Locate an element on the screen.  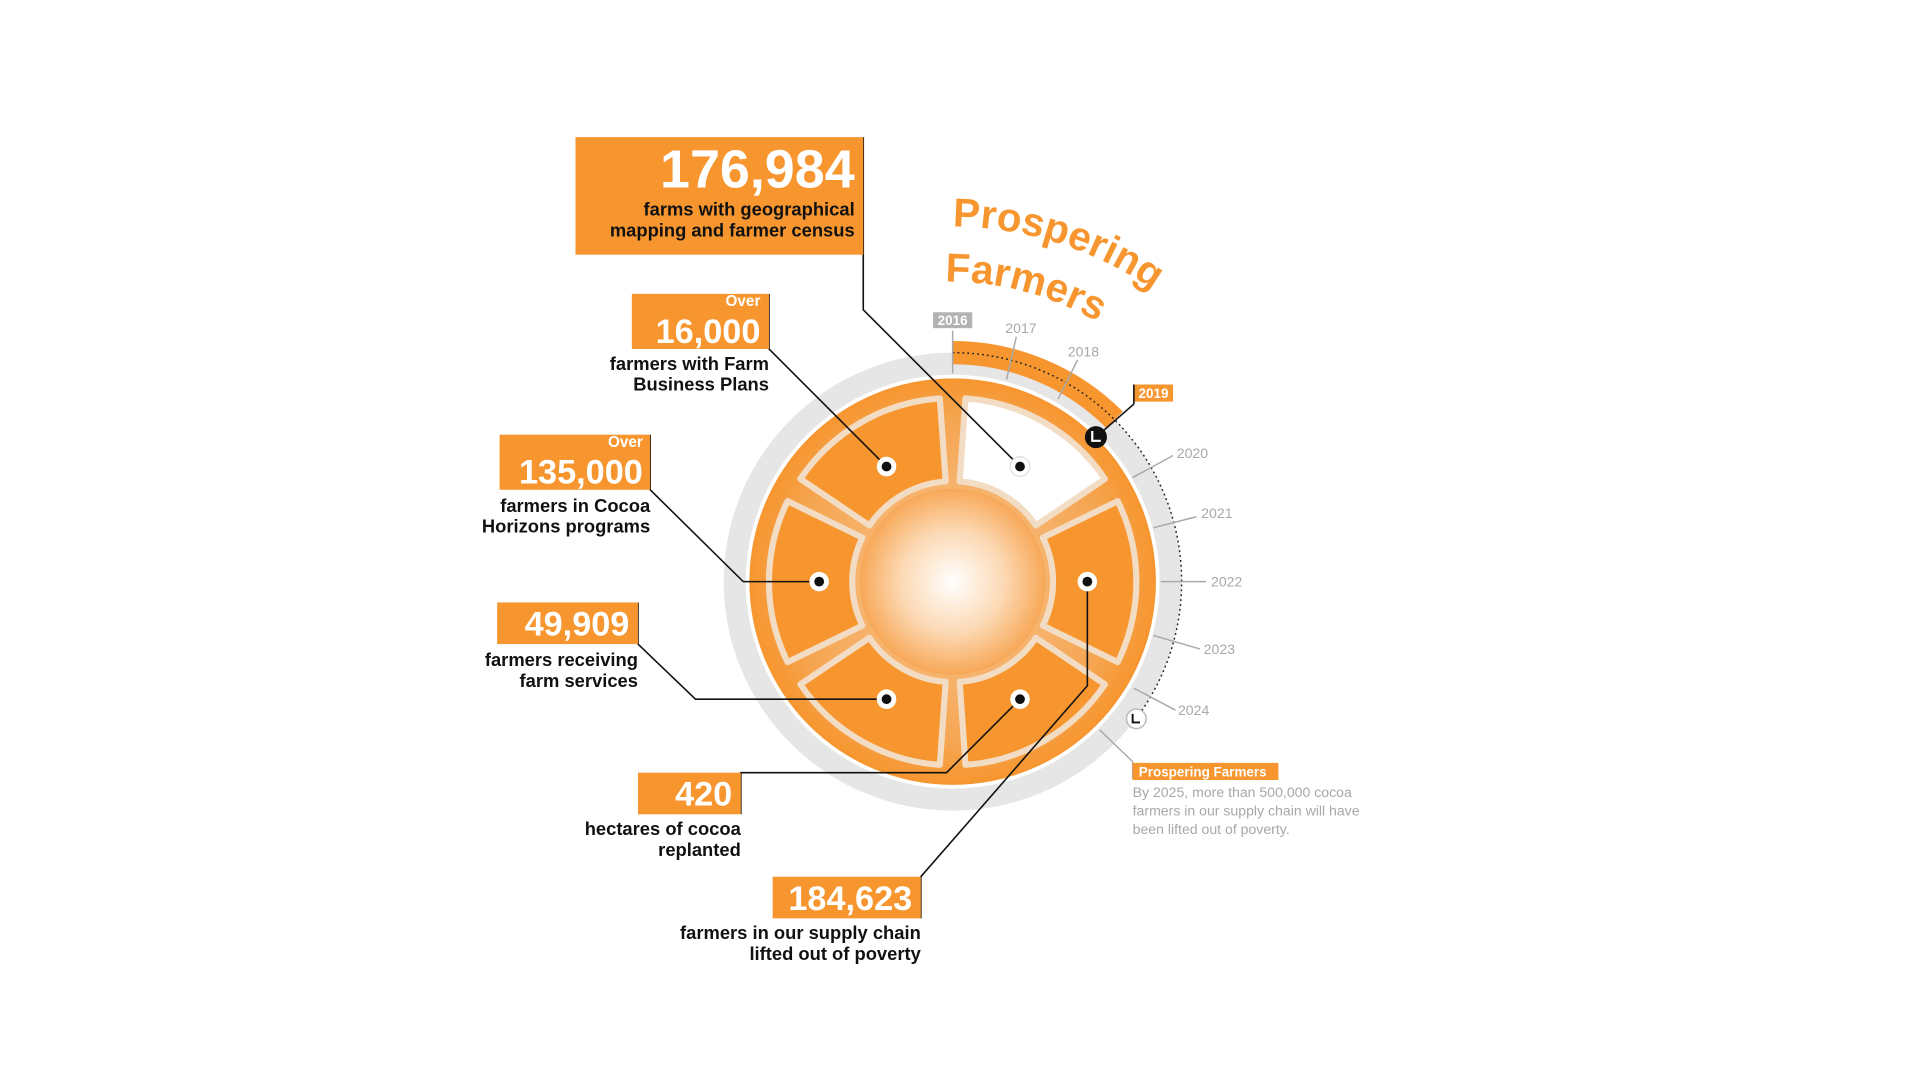
timeline-dotted-arc is located at coordinates (1067, 535).